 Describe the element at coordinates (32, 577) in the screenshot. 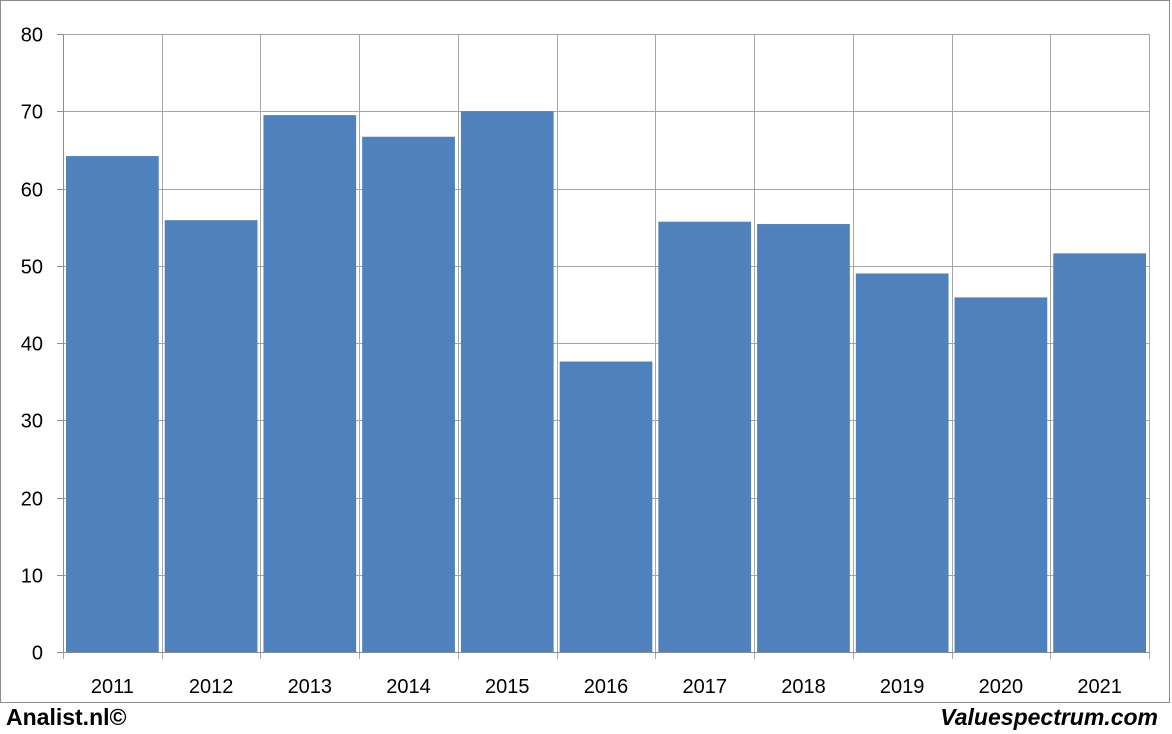

I see `y-tick-label: 10` at that location.